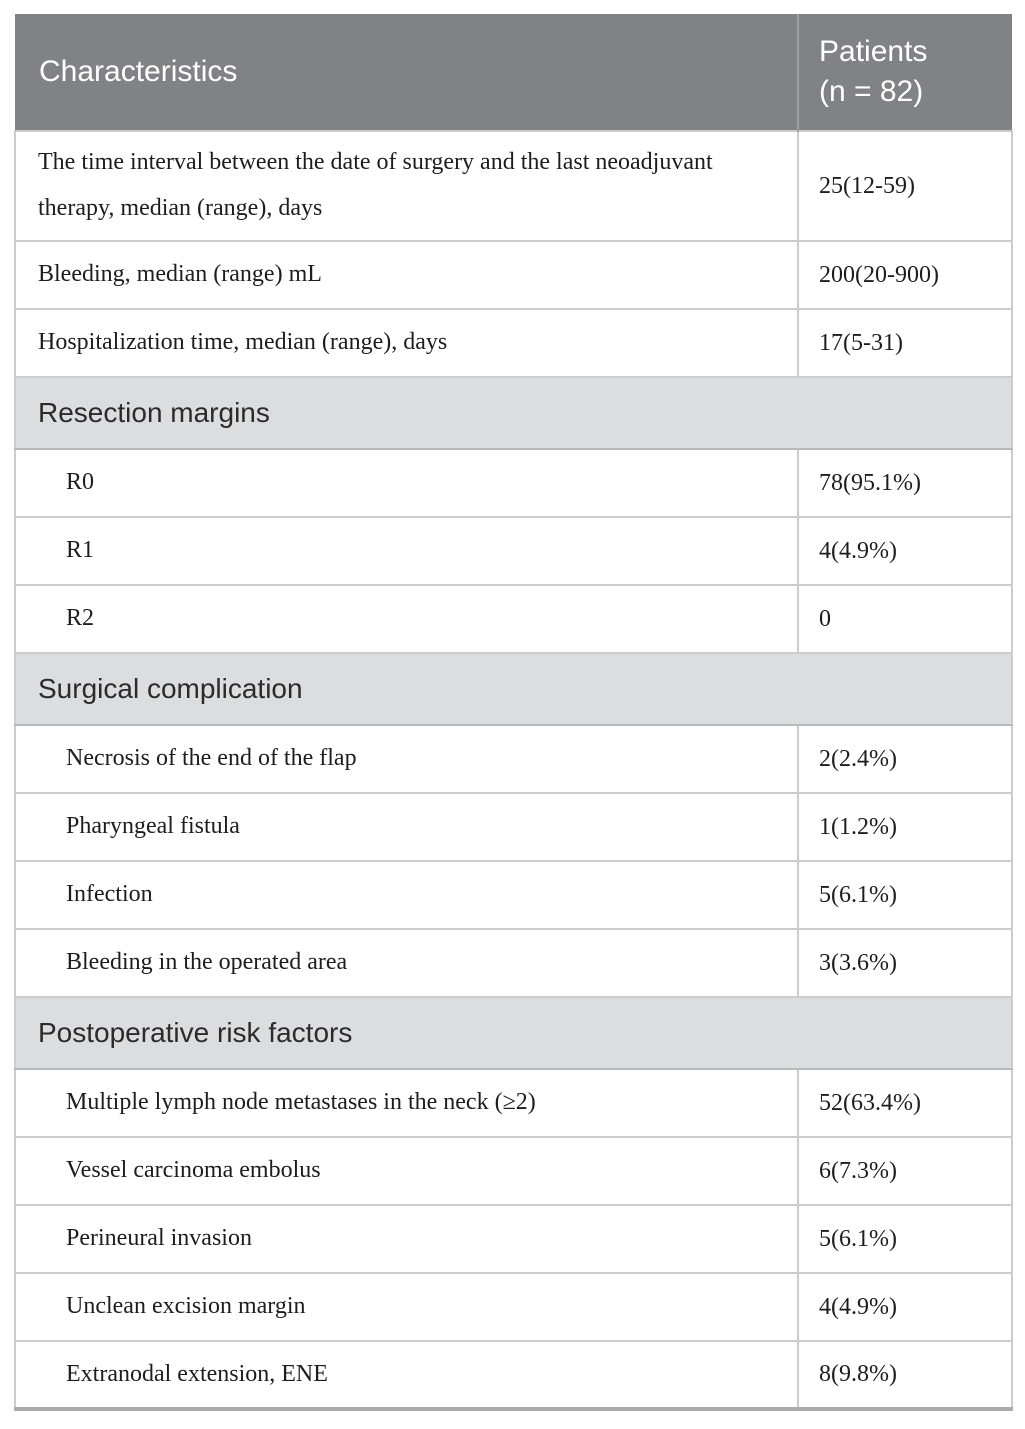 The width and height of the screenshot is (1025, 1429). What do you see at coordinates (905, 343) in the screenshot?
I see `value-cell: 17(5-31)` at bounding box center [905, 343].